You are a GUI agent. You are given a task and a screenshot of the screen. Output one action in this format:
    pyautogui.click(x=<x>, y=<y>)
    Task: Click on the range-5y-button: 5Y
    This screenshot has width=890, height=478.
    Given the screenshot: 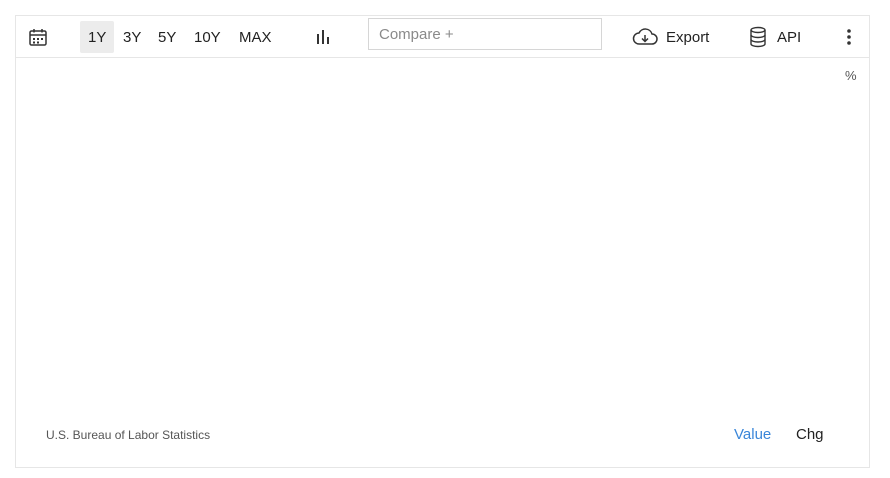 What is the action you would take?
    pyautogui.click(x=167, y=37)
    